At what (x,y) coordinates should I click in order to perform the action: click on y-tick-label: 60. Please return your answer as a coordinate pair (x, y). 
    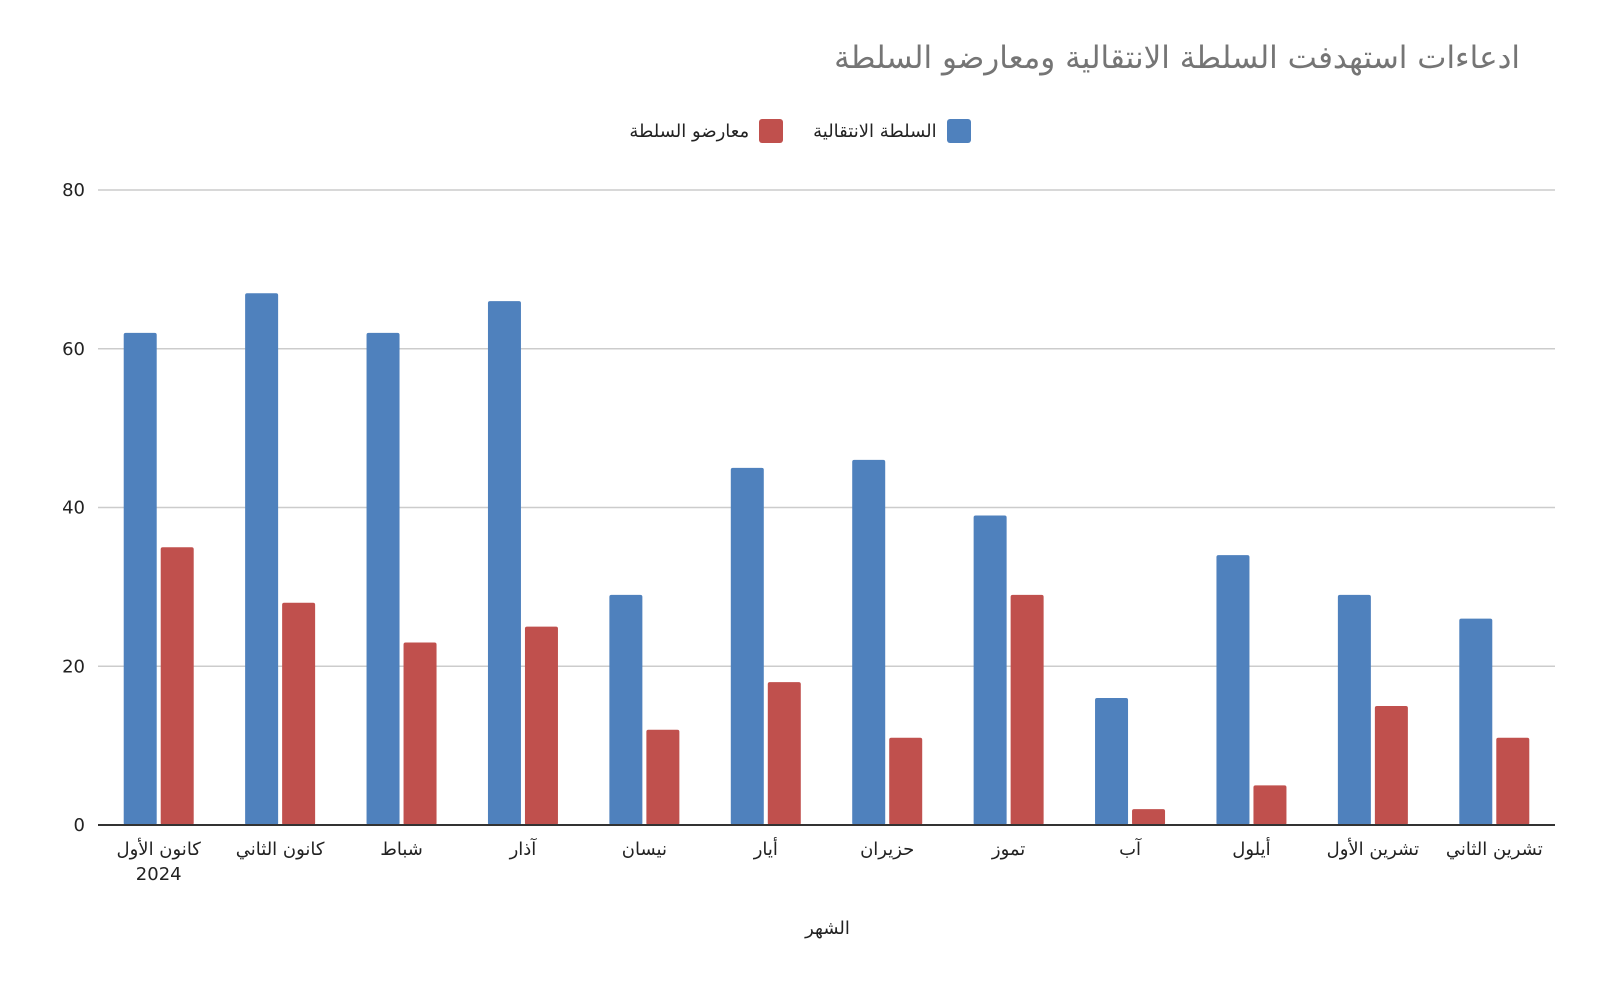
    Looking at the image, I should click on (73, 349).